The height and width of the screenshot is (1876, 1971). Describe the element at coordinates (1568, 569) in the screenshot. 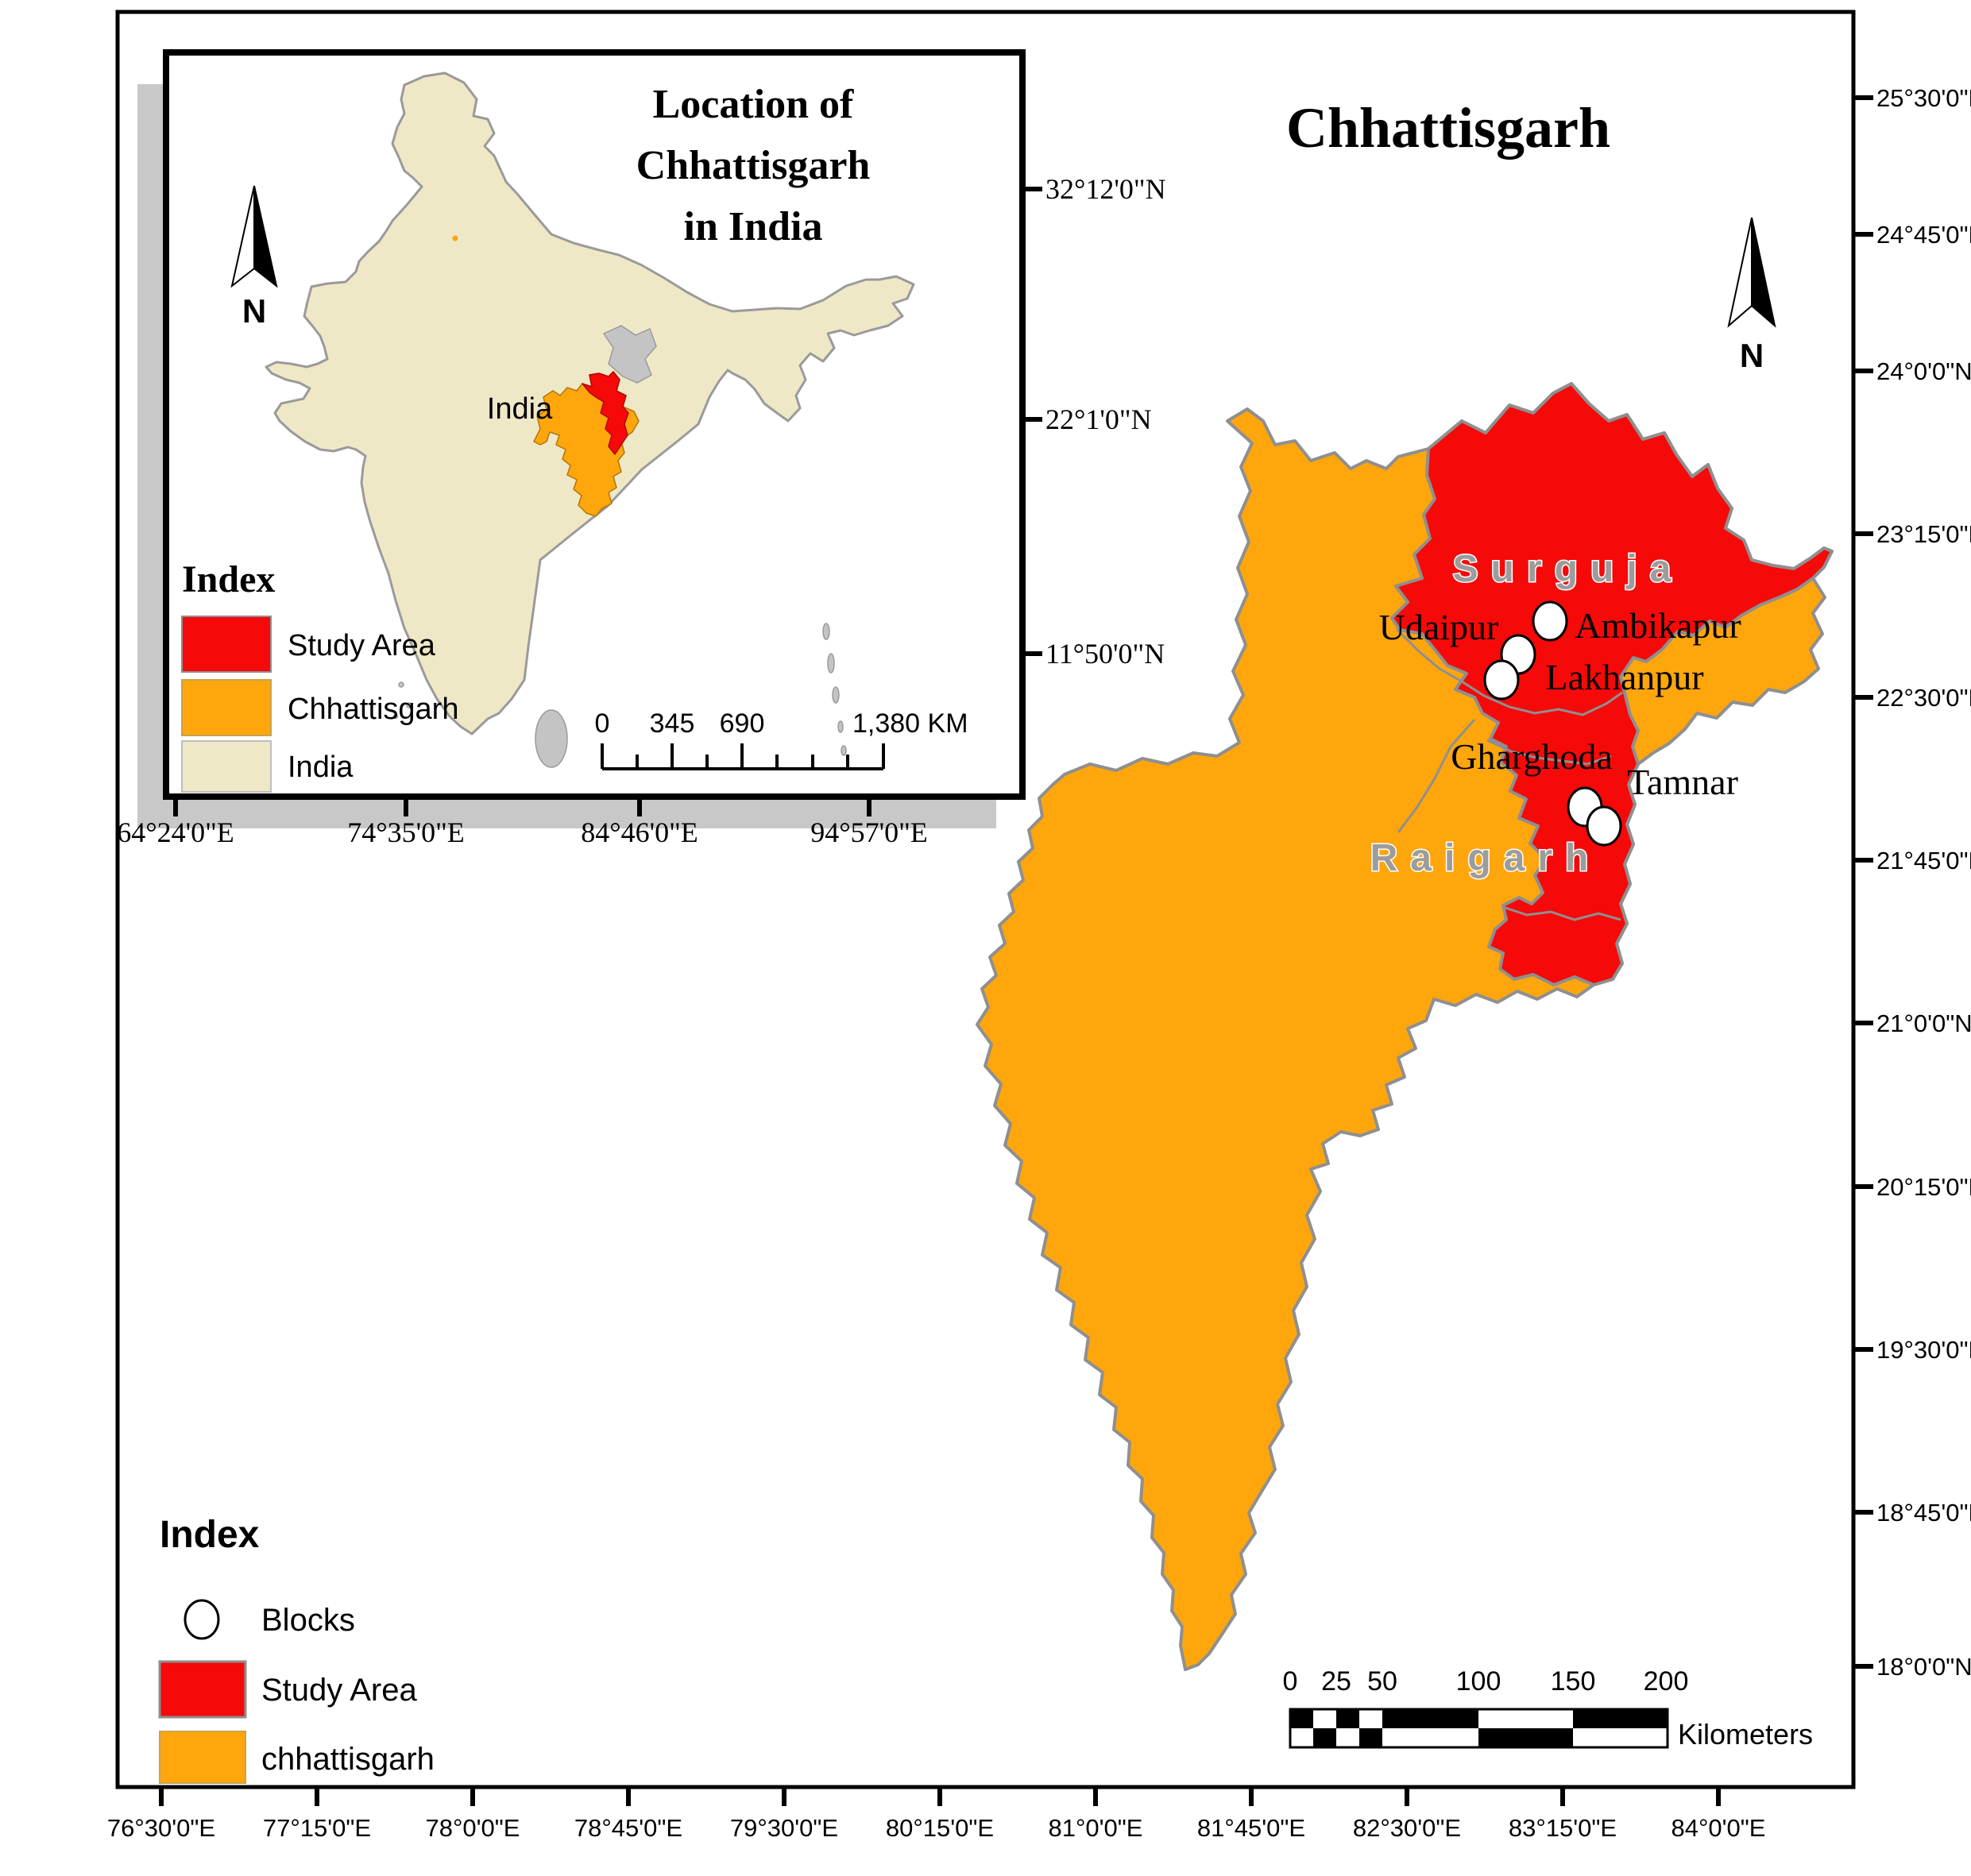

I see `region-label-surguja: Surguja` at that location.